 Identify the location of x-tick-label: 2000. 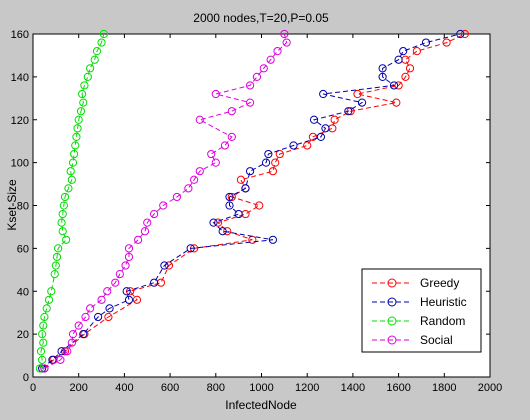
(490, 388).